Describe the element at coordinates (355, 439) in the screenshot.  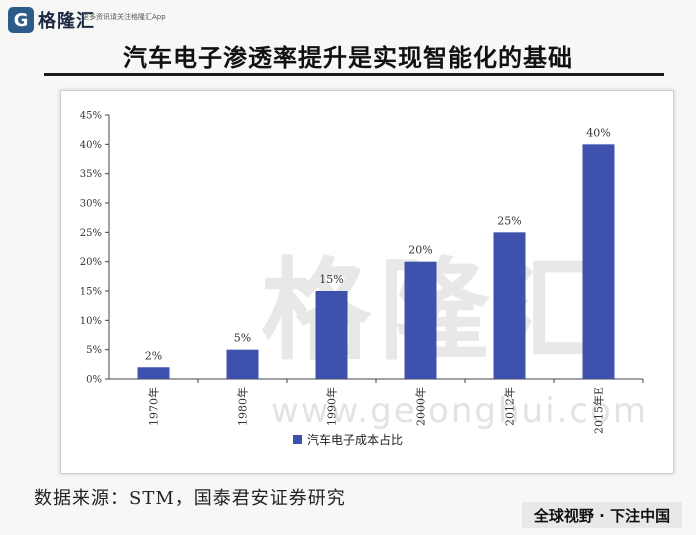
I see `legend-label: 汽车电子成本占比` at that location.